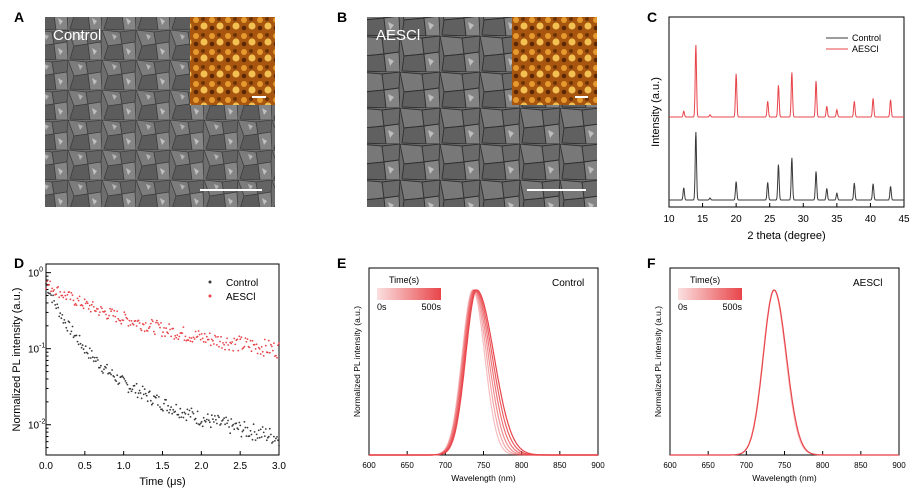  What do you see at coordinates (785, 465) in the screenshot?
I see `x-tick-label: 750` at bounding box center [785, 465].